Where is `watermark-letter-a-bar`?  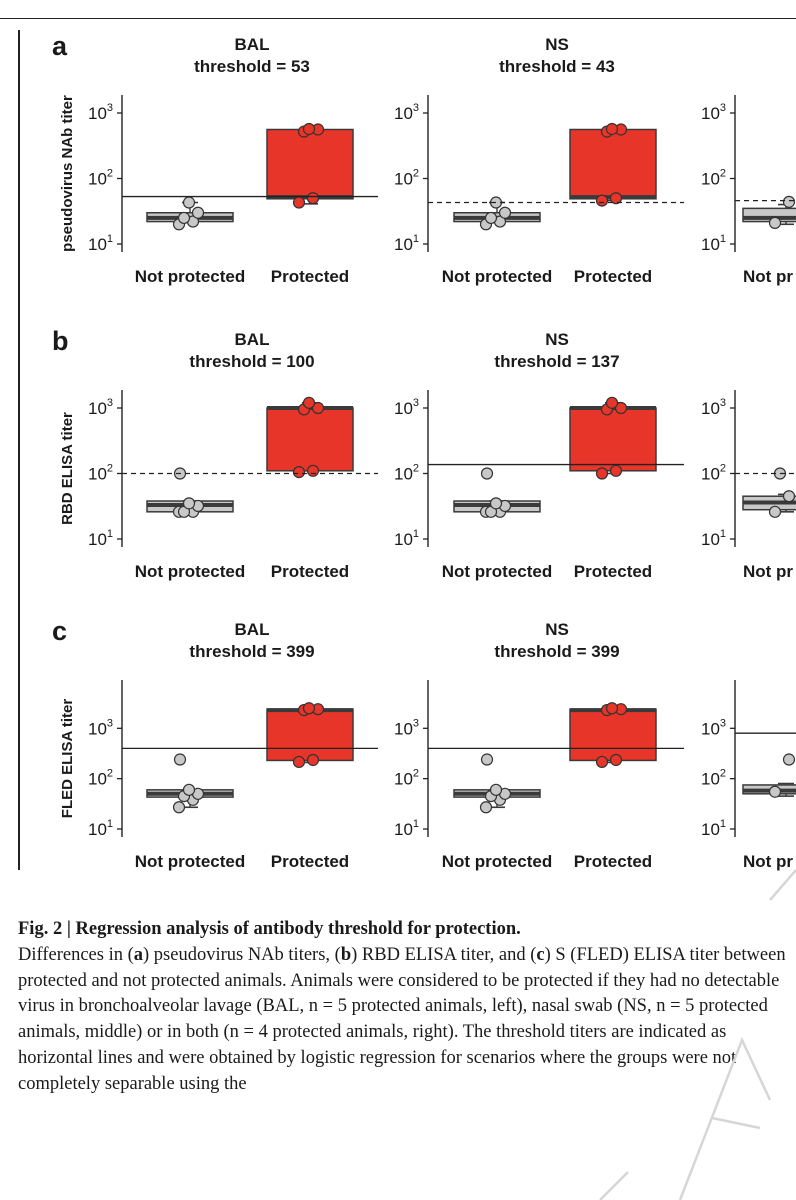
watermark-letter-a-bar is located at coordinates (736, 1123).